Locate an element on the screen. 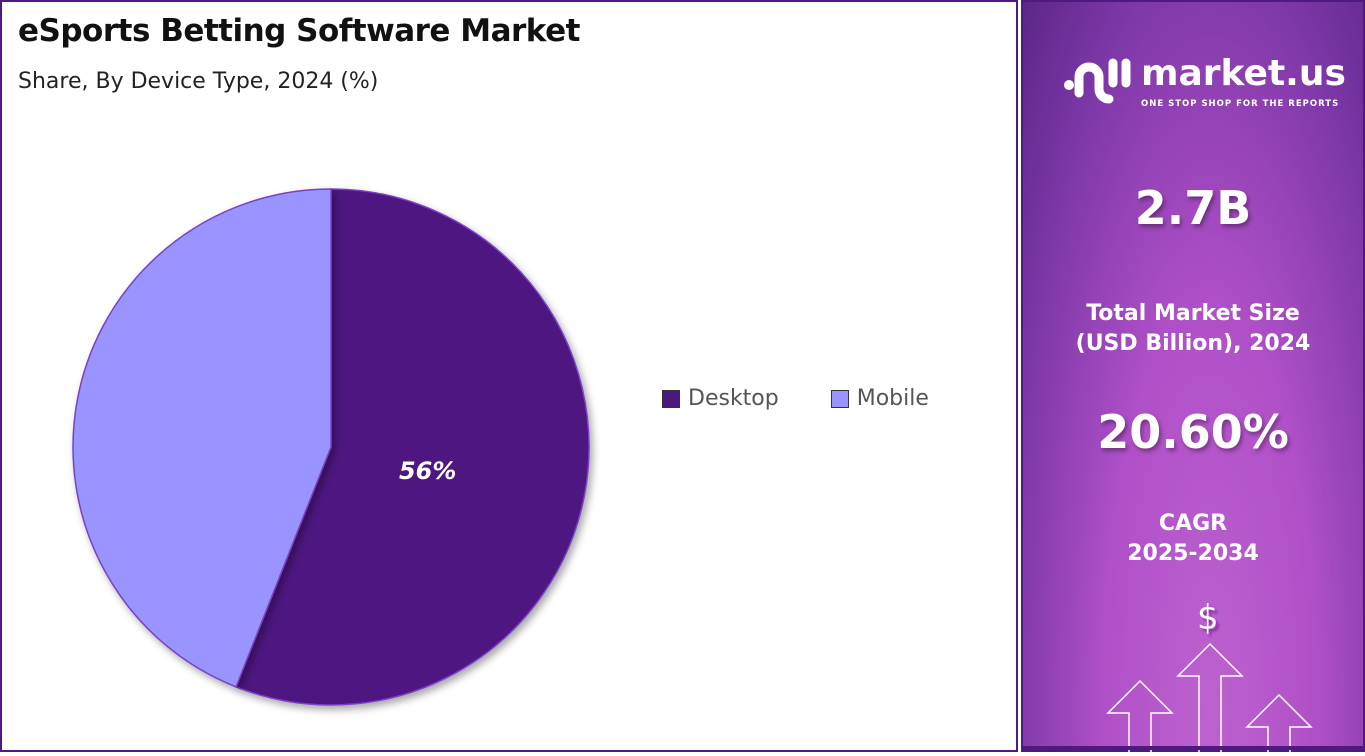  legend-label: Desktop is located at coordinates (733, 398).